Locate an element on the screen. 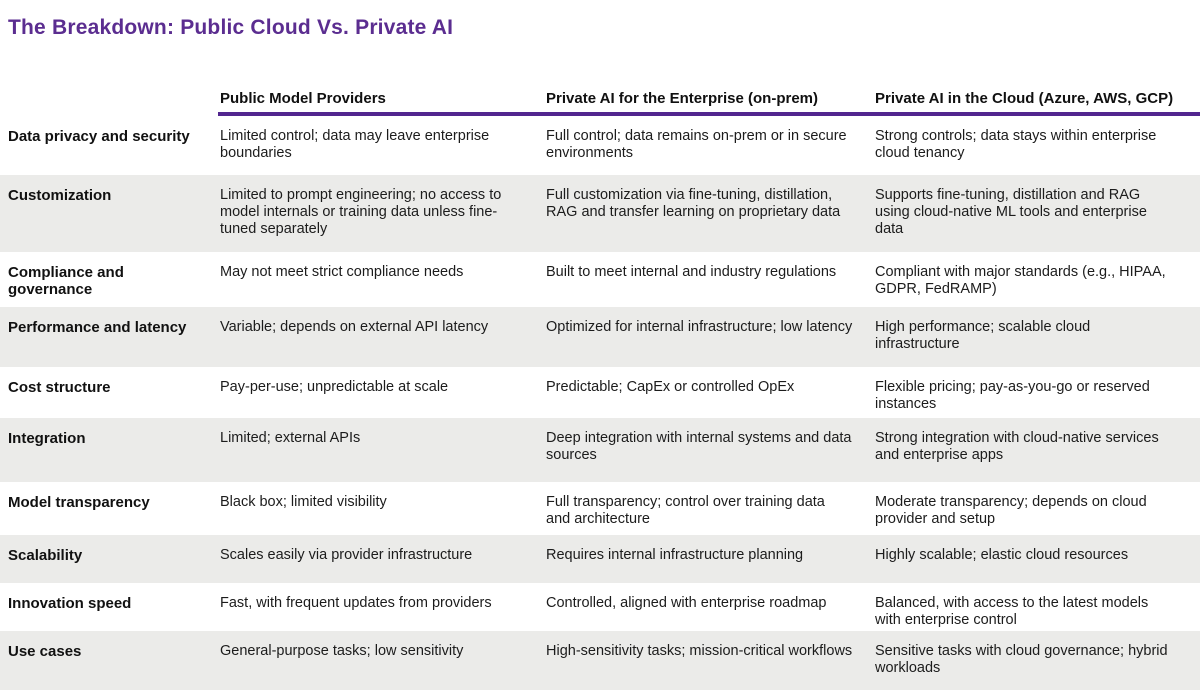  cell-cloud: Highly scalable; elastic cloud resources is located at coordinates (1002, 555).